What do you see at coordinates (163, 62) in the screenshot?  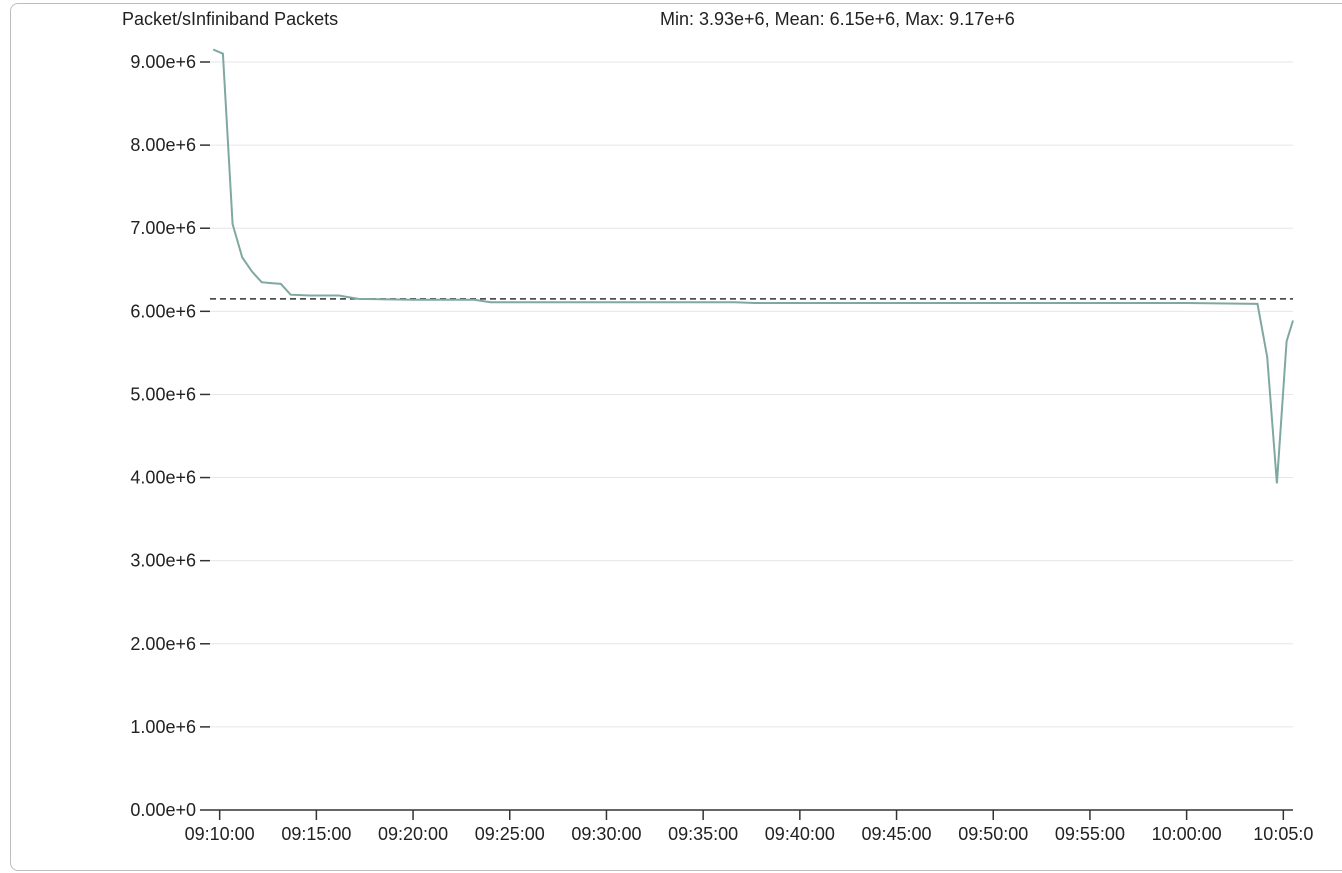 I see `y-tick-label: 9.00e+6` at bounding box center [163, 62].